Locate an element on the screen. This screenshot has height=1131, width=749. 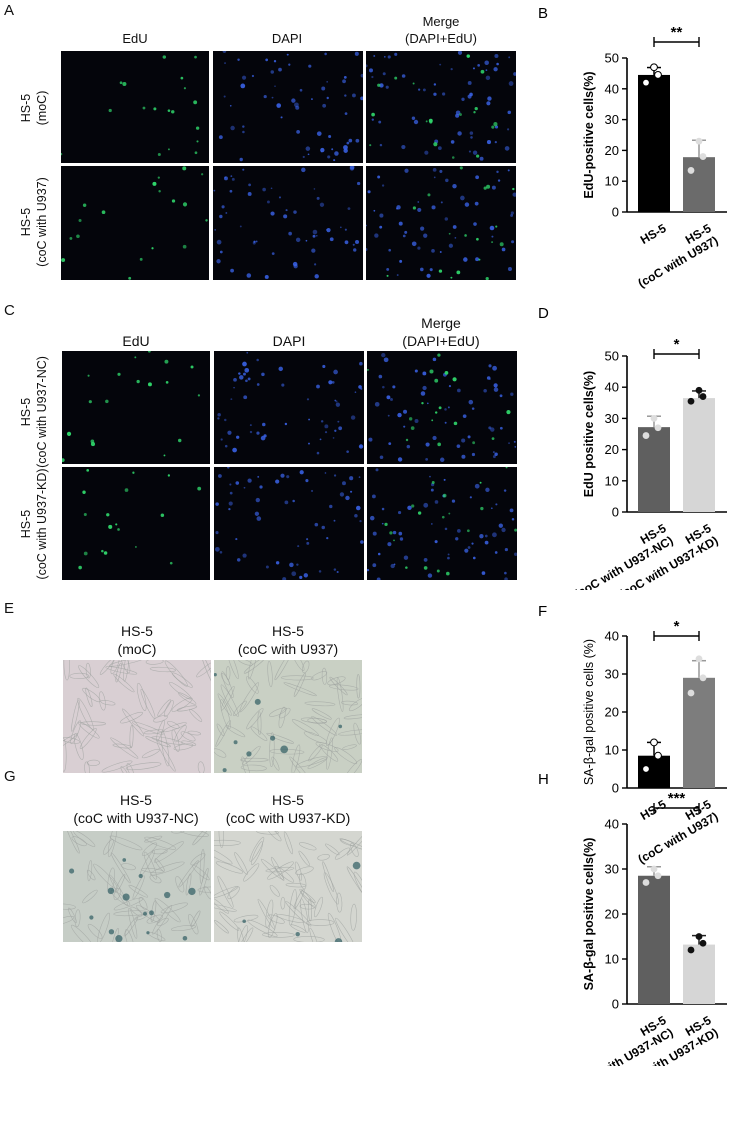
y-axis-label: SA-β-gal positive cells (%) is located at coordinates (589, 712).